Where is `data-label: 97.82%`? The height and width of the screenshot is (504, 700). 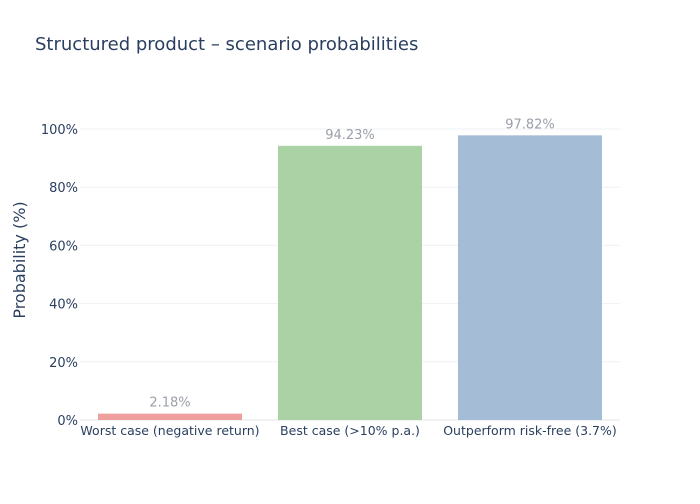
data-label: 97.82% is located at coordinates (530, 124).